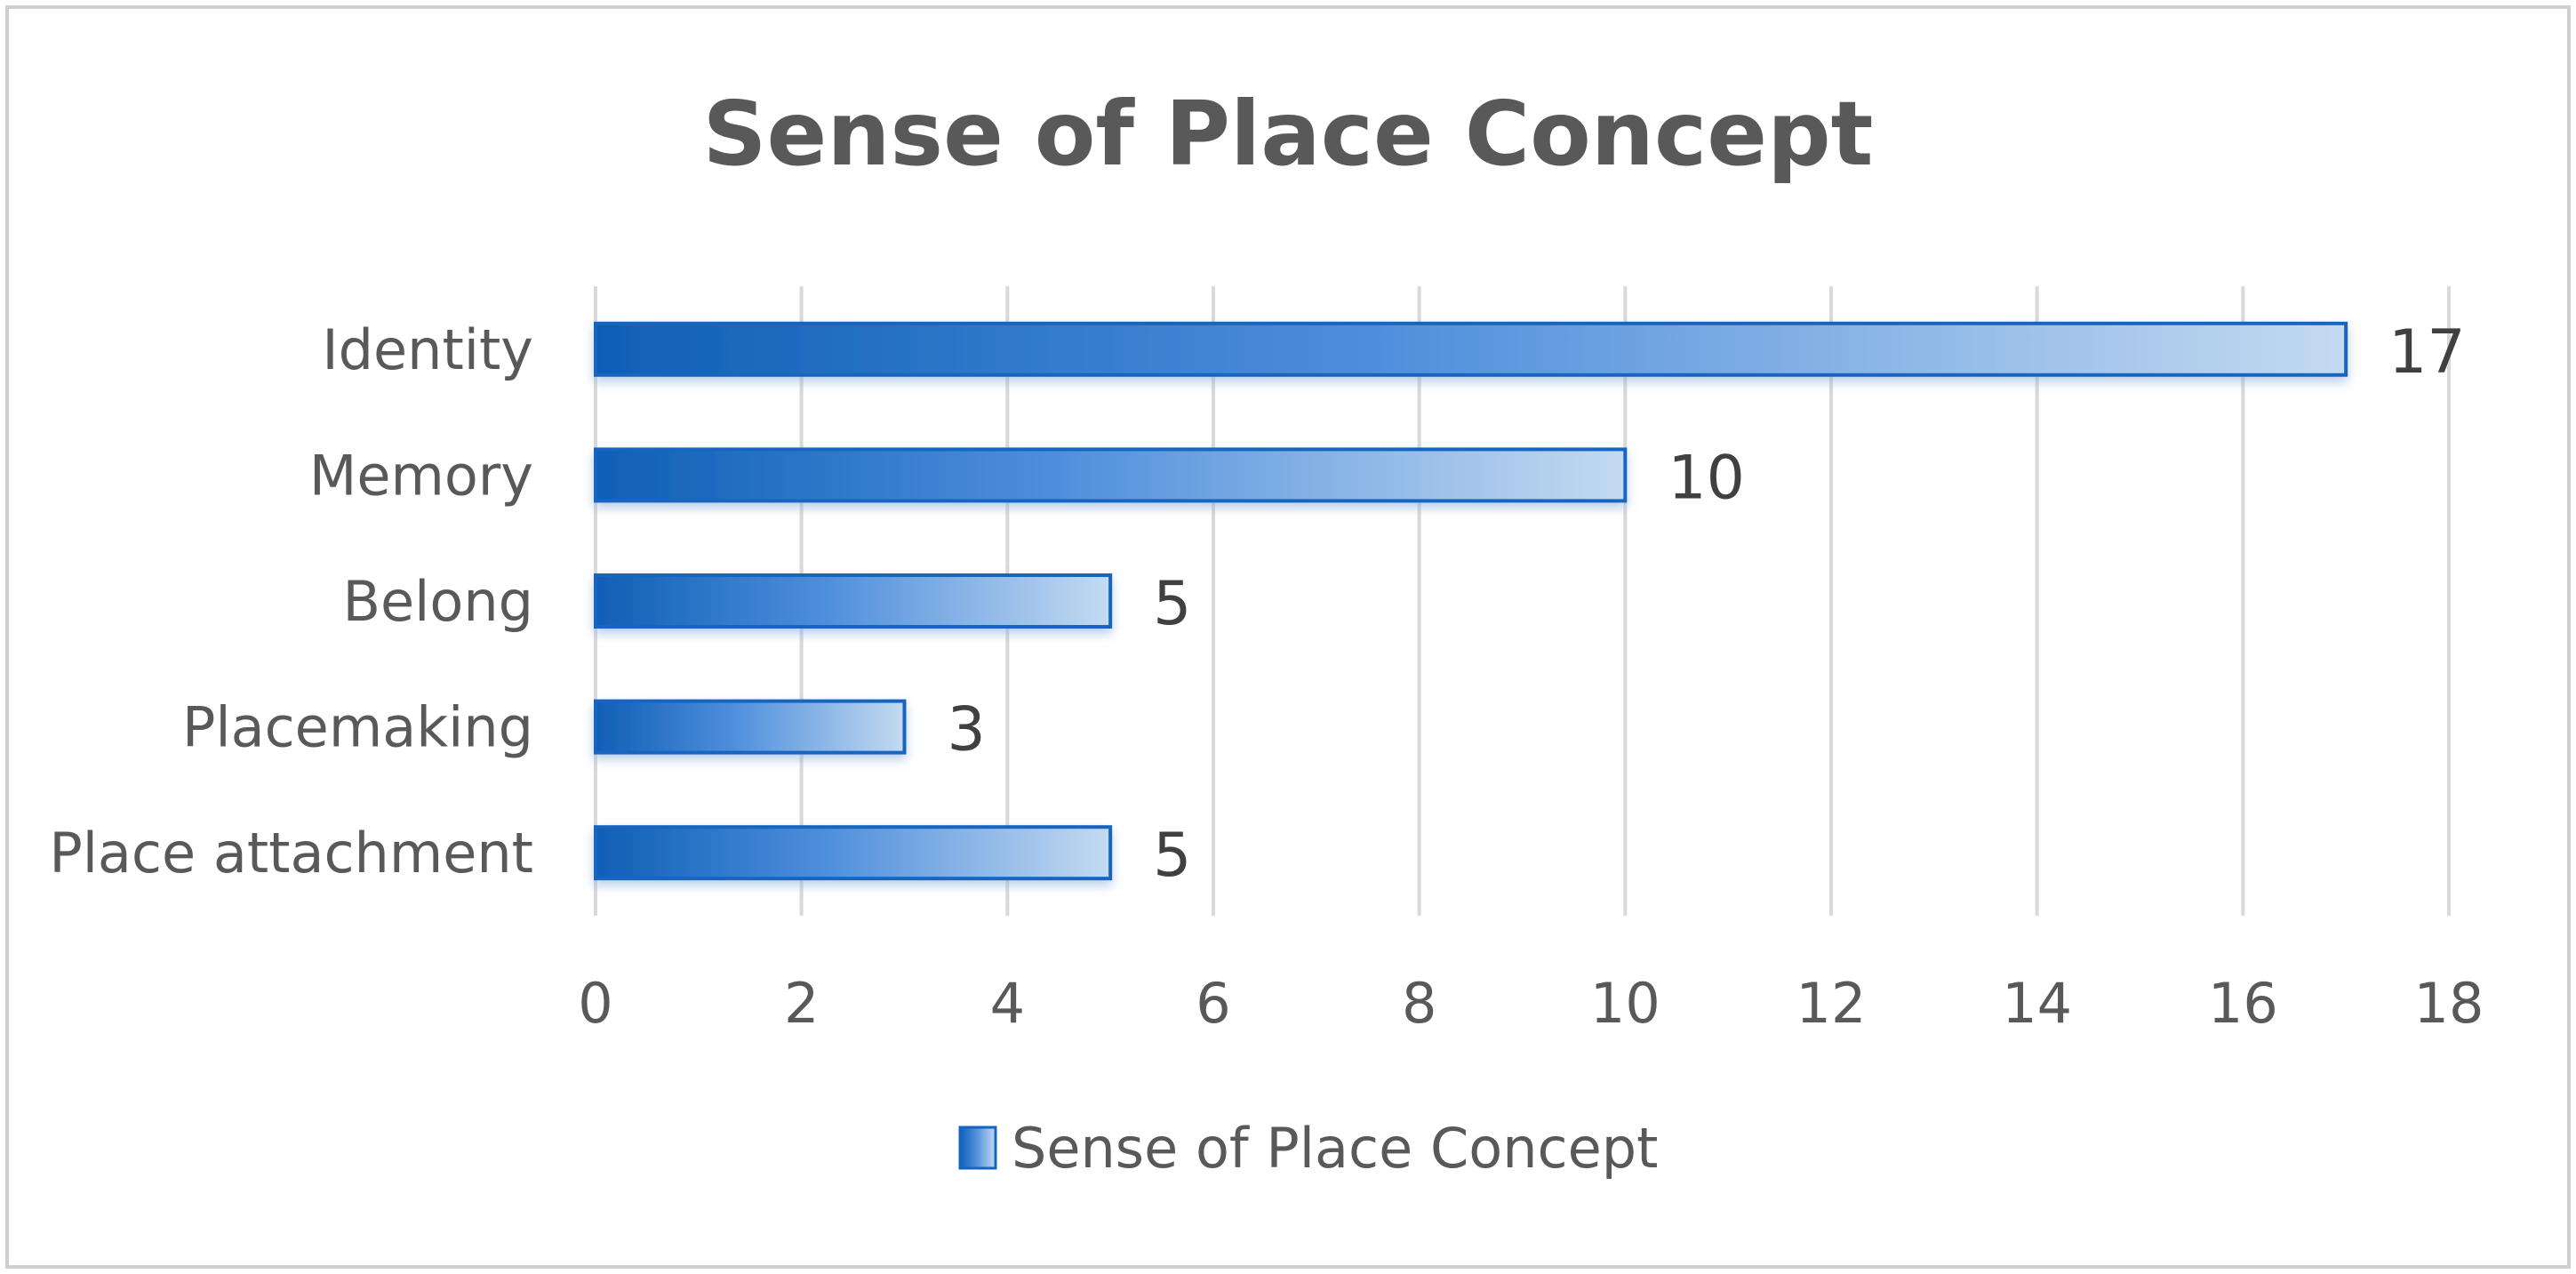 This screenshot has height=1274, width=2576. Describe the element at coordinates (291, 853) in the screenshot. I see `category-label: Place attachment` at that location.